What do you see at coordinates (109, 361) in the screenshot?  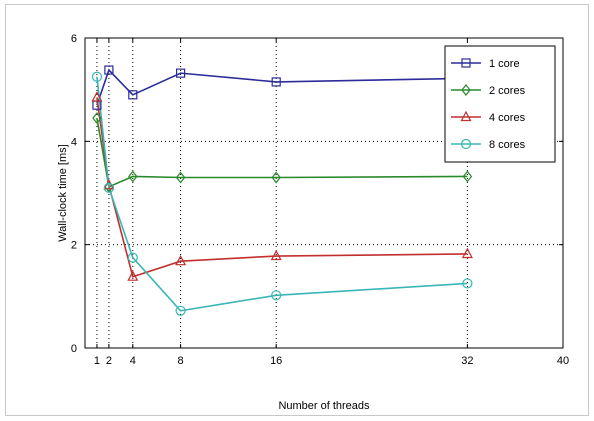 I see `x-tick-label: 2` at bounding box center [109, 361].